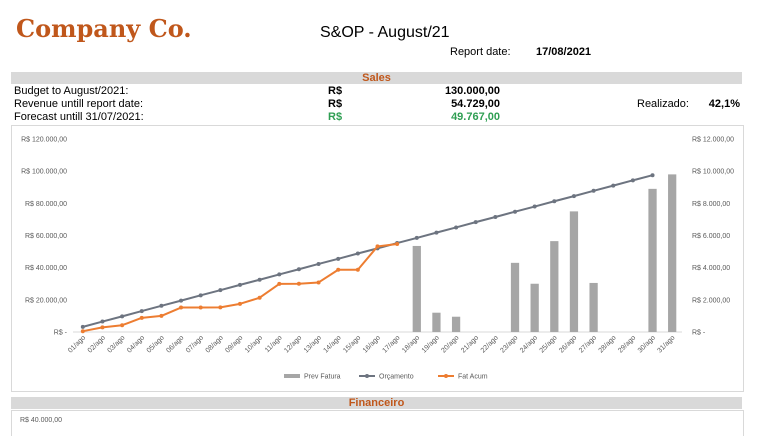  What do you see at coordinates (480, 52) in the screenshot?
I see `report-date-label: Report date:` at bounding box center [480, 52].